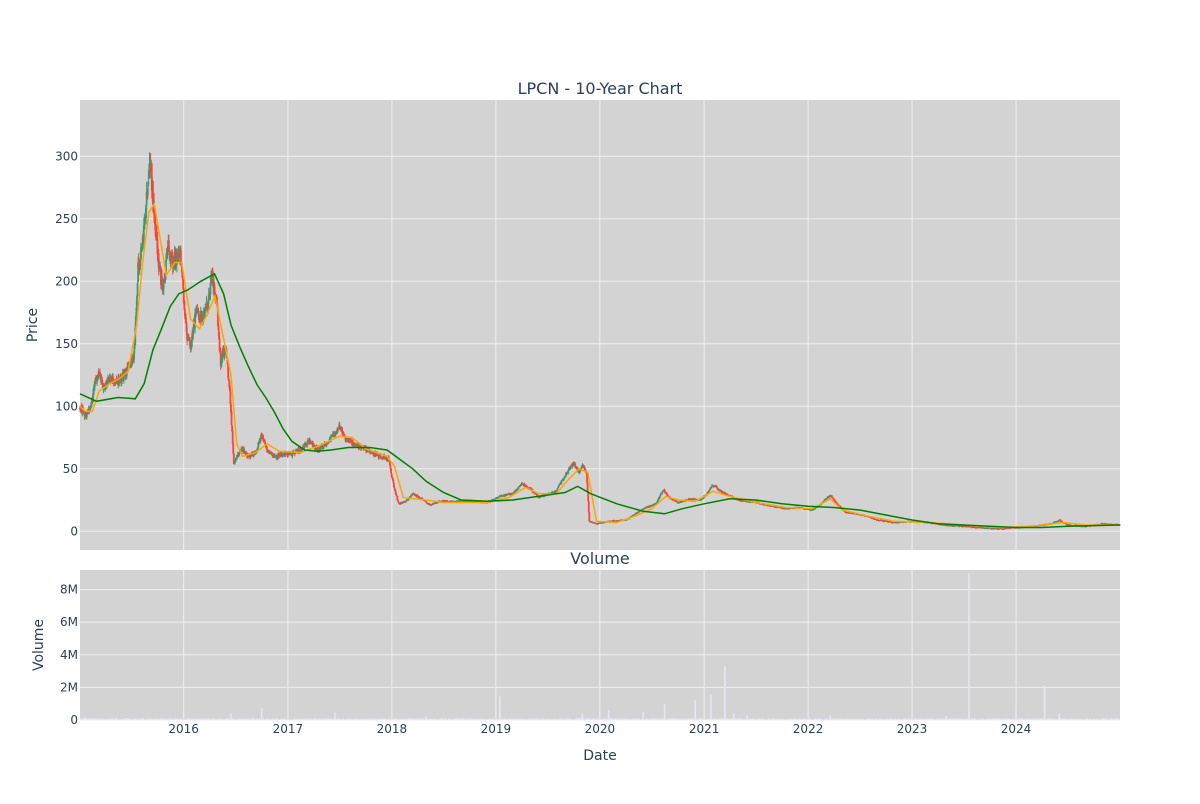  Describe the element at coordinates (66, 219) in the screenshot. I see `price-tick-label: 250` at that location.